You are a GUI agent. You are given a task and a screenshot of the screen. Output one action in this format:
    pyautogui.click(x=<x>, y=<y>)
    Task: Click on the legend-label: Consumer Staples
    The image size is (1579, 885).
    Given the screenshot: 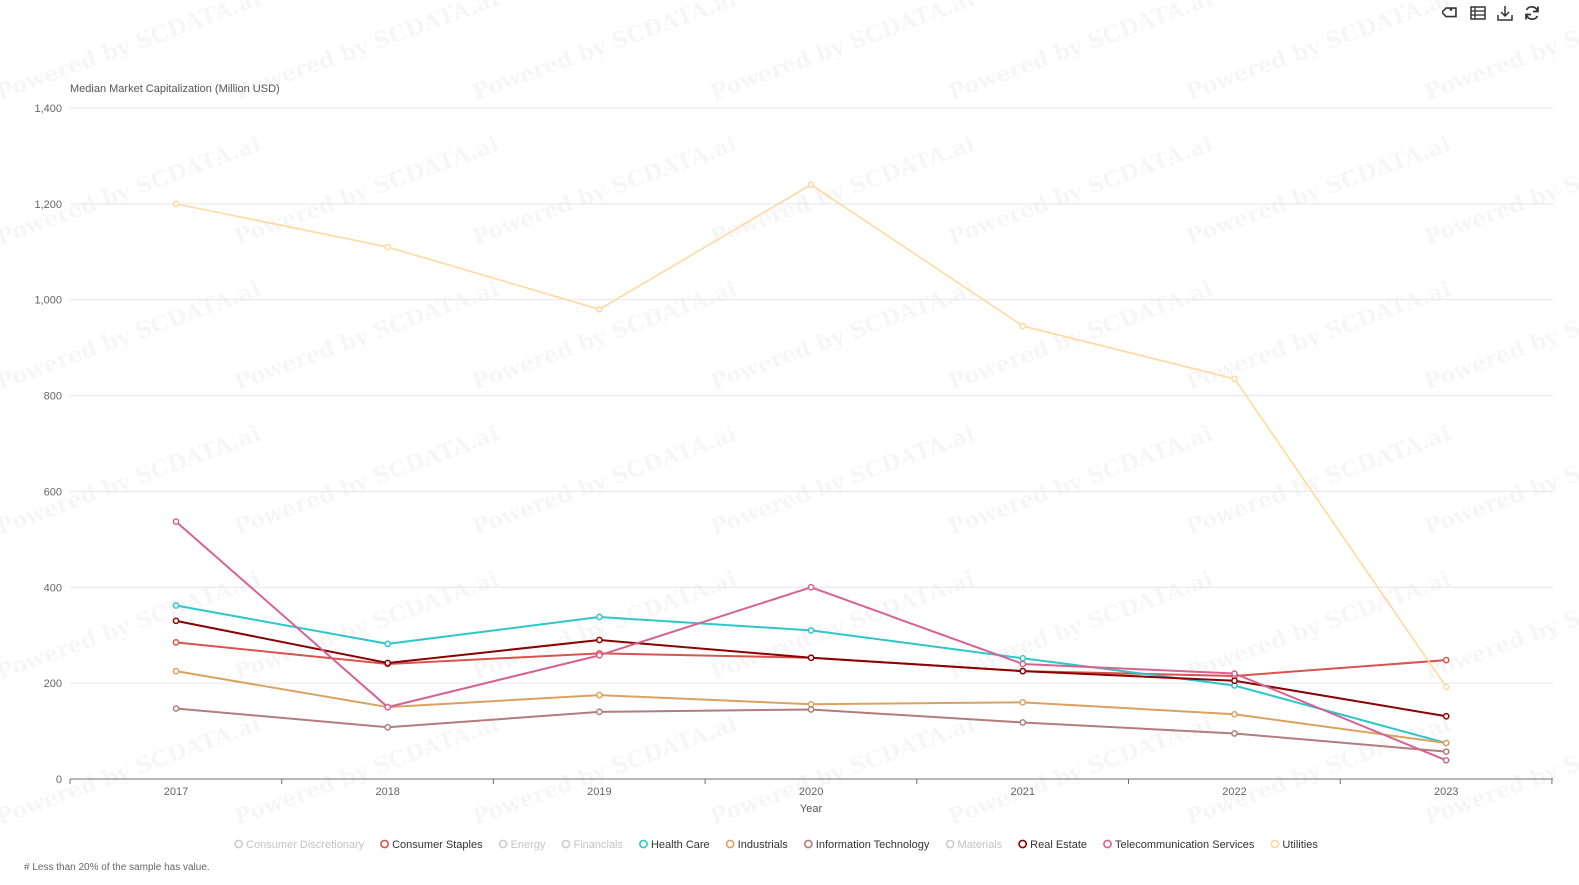 What is the action you would take?
    pyautogui.click(x=437, y=845)
    